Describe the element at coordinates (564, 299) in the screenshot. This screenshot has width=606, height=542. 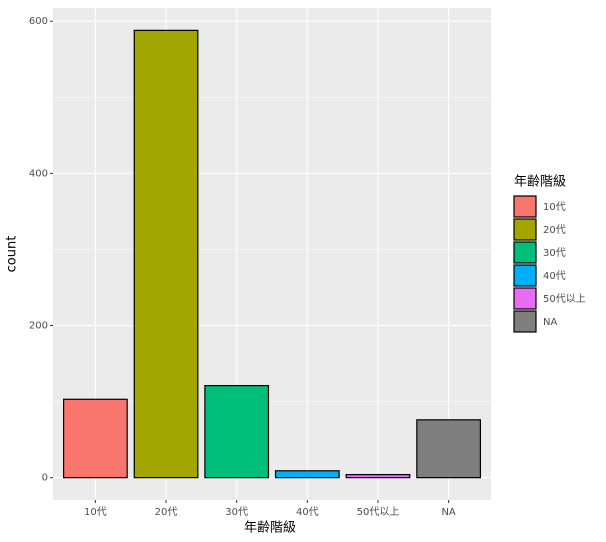
I see `legend-label: 50代以上` at that location.